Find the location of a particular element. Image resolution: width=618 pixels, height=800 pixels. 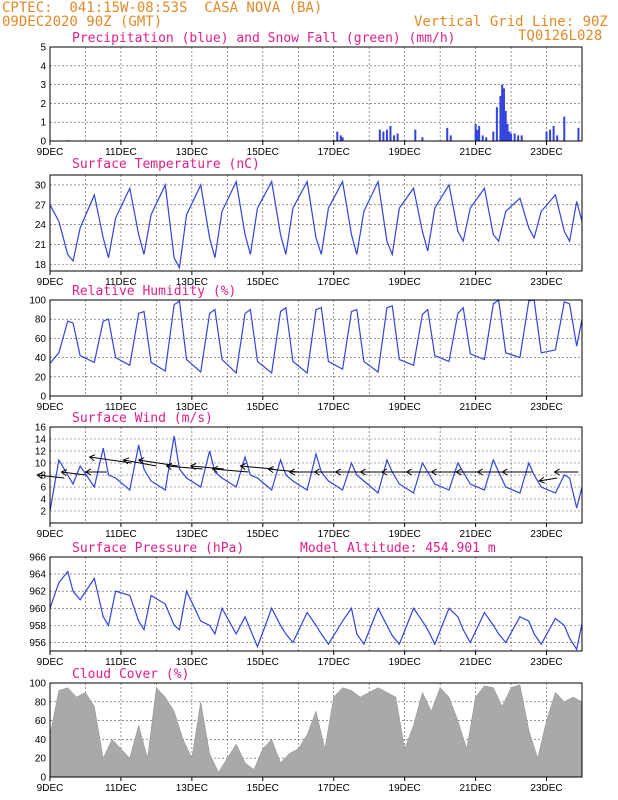

panel-title: Surface Wind (m/s) is located at coordinates (142, 418).